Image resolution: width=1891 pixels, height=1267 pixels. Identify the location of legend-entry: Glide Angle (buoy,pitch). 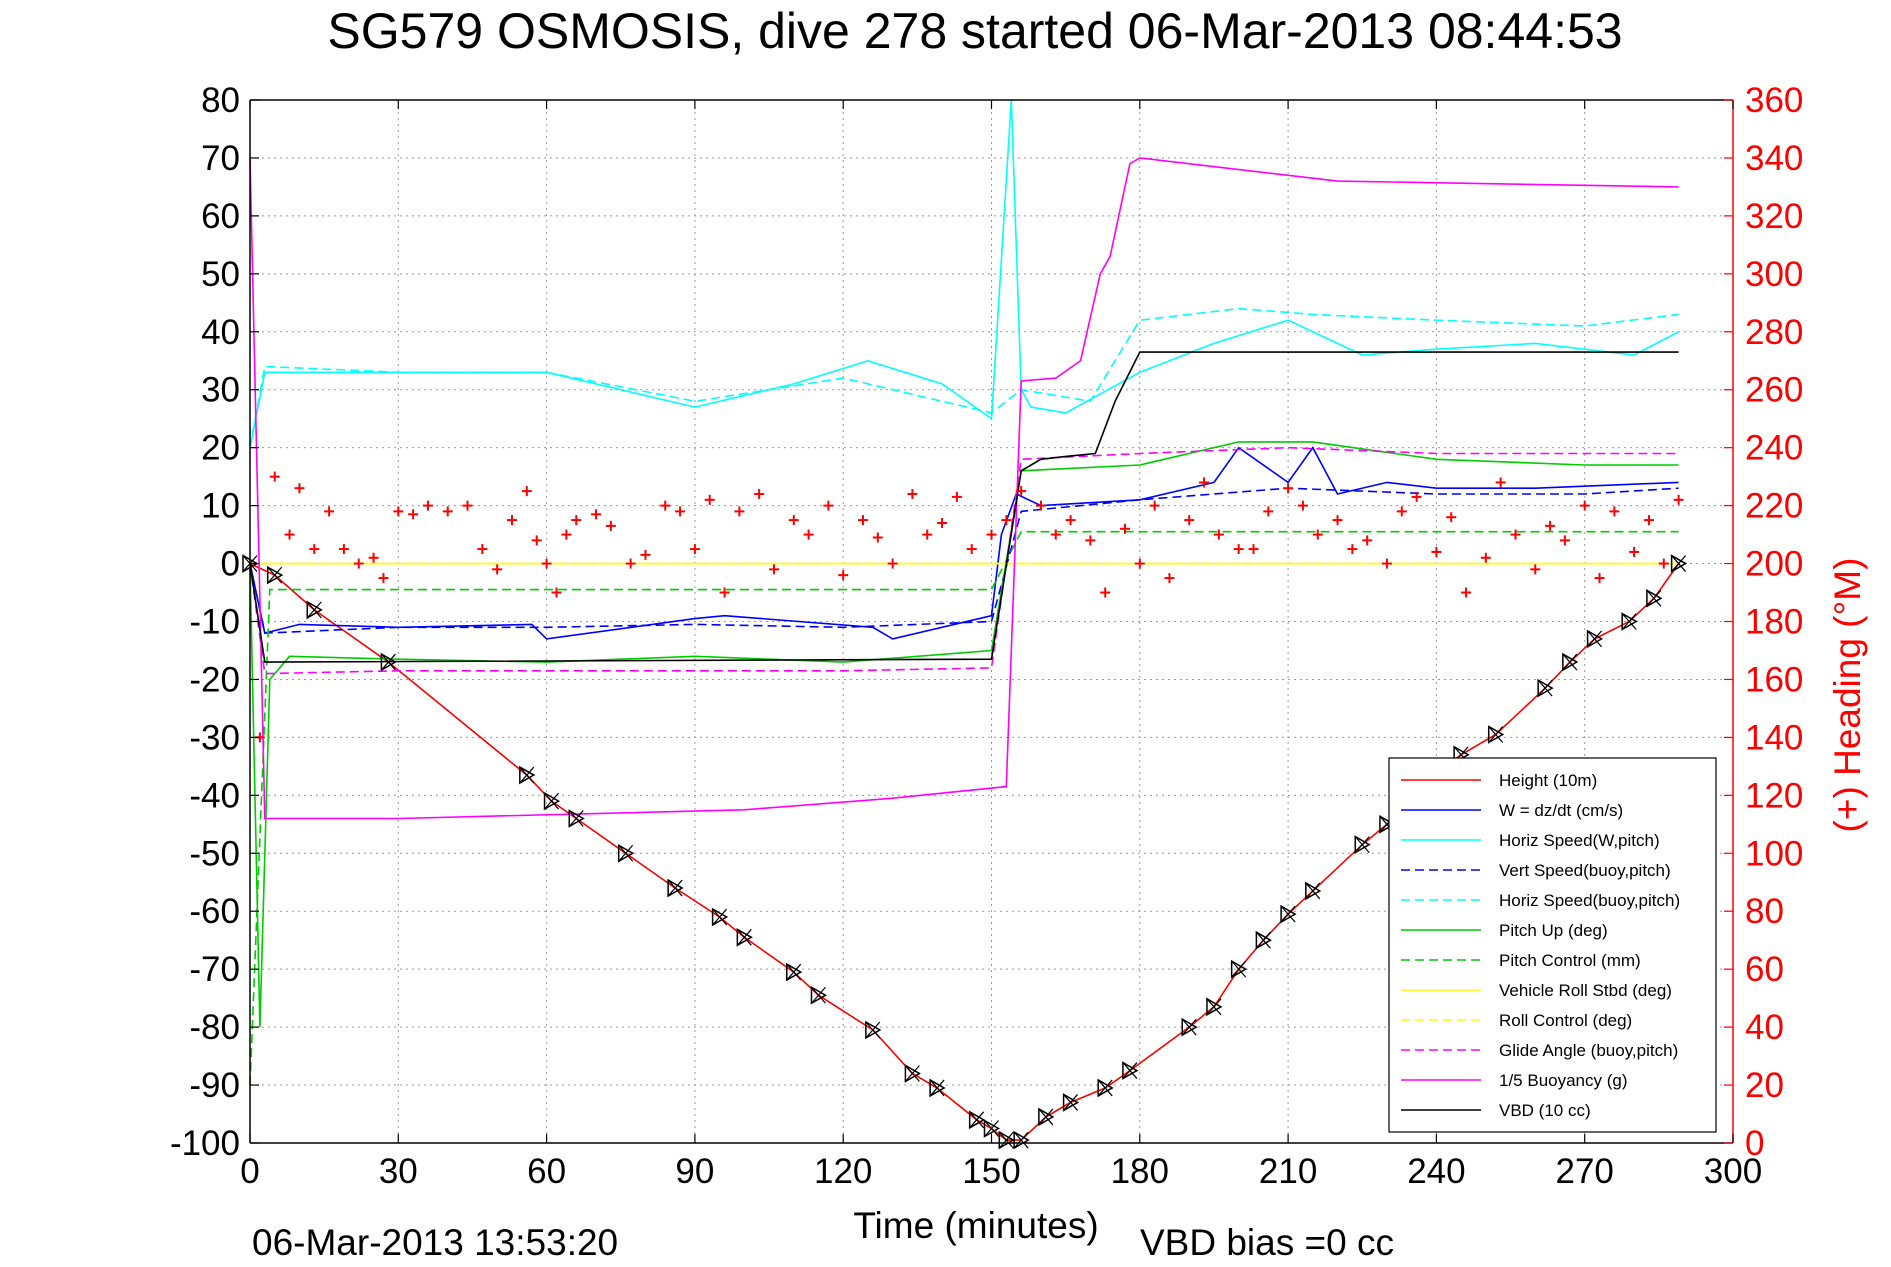
(1539, 1050).